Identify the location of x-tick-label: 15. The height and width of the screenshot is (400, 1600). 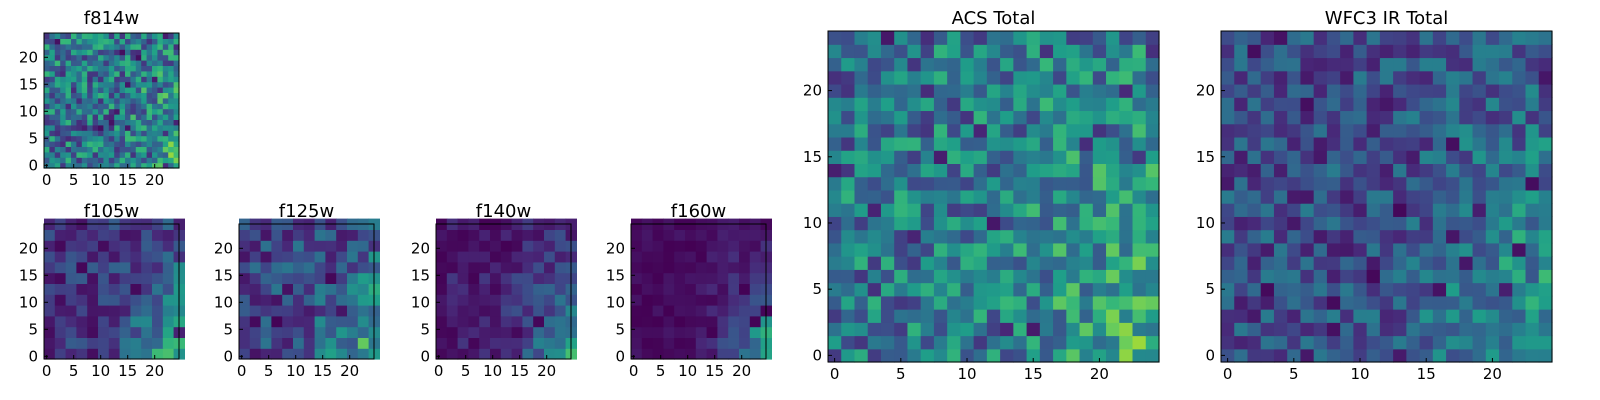
(519, 371).